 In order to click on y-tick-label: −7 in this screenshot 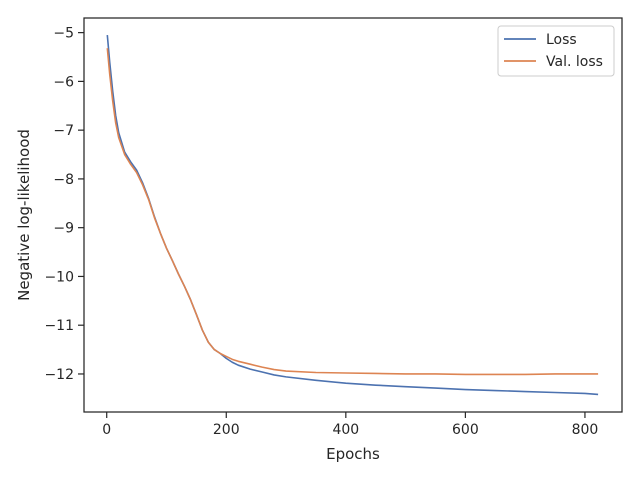, I will do `click(63, 131)`.